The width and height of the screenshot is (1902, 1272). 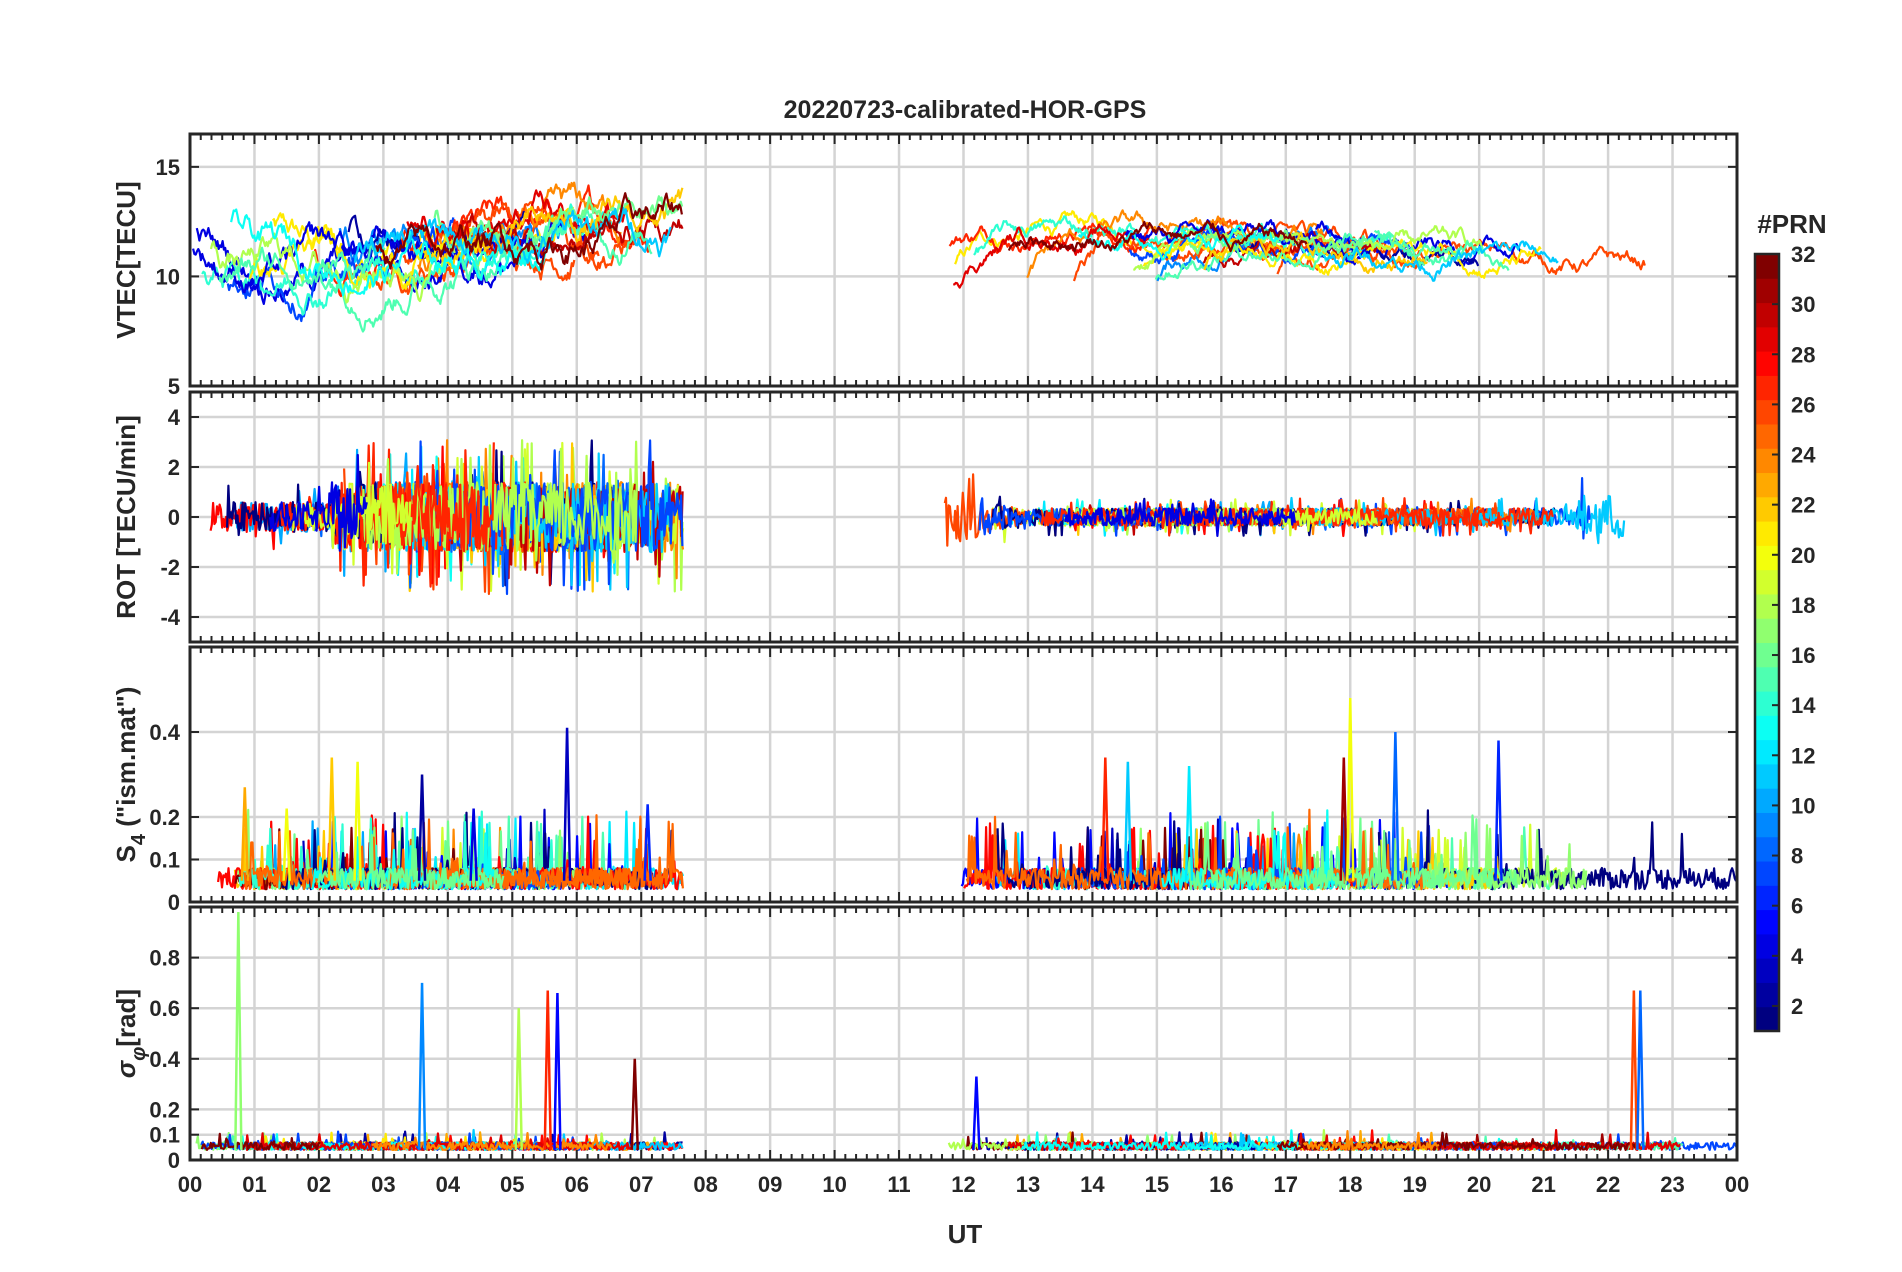 I want to click on y-tick-label-s4: 0.2, so click(x=164, y=817).